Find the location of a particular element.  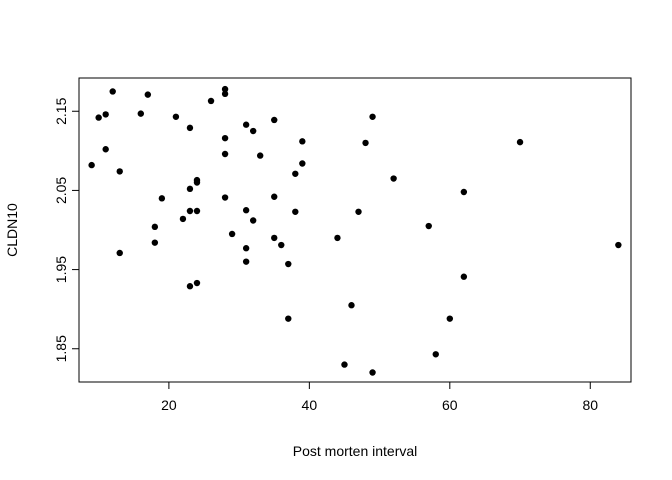

y-tick-label: 1.95 is located at coordinates (61, 269).